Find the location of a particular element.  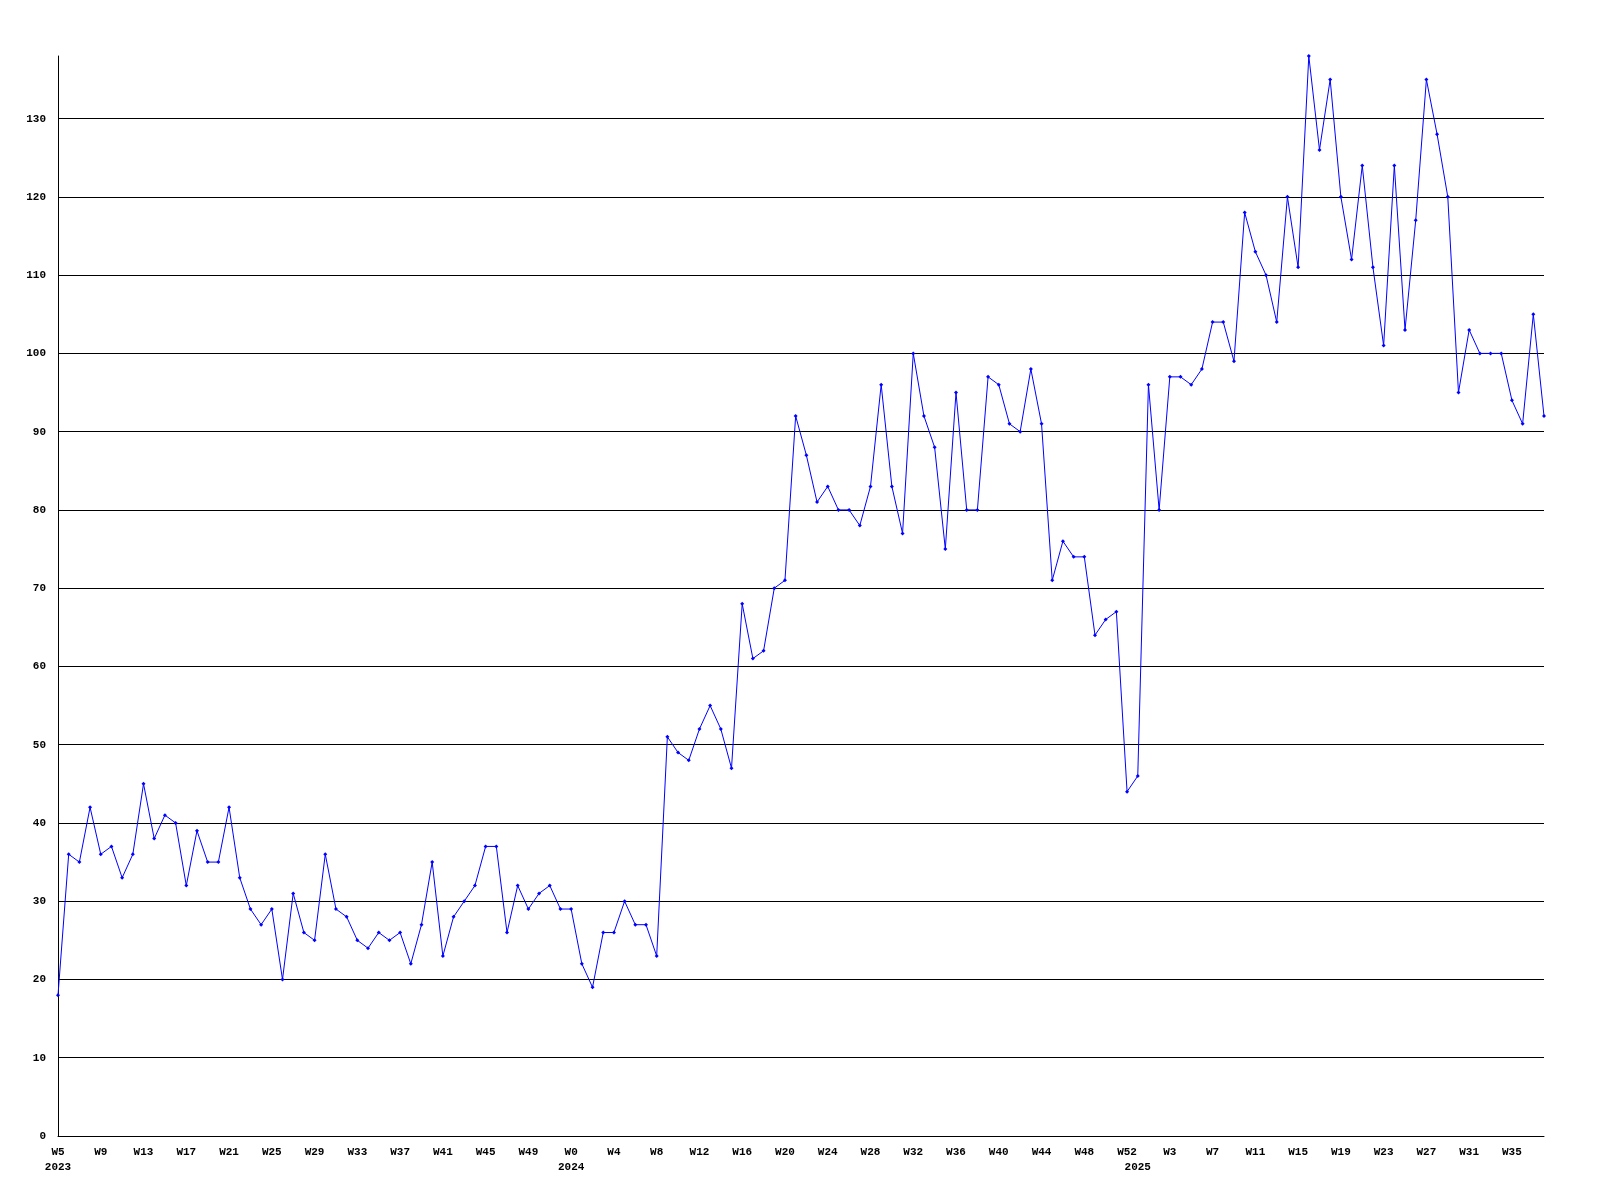

x-tick-label: W49 is located at coordinates (528, 1151).